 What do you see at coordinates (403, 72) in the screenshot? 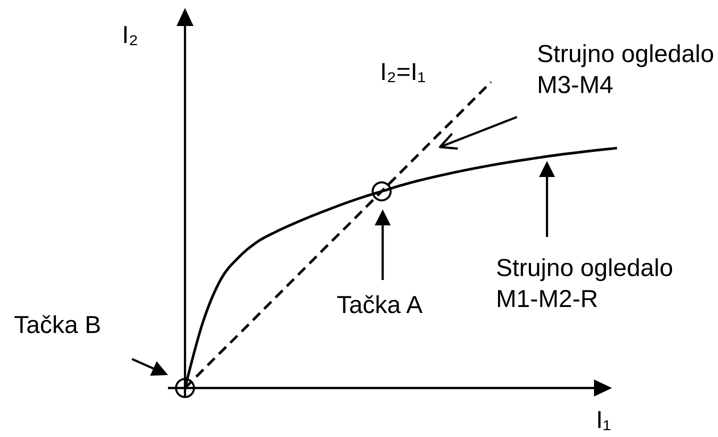
I see `annotation: I₂=I₁` at bounding box center [403, 72].